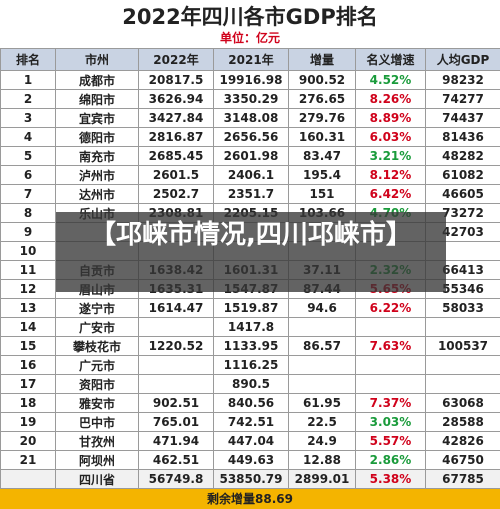  What do you see at coordinates (462, 441) in the screenshot?
I see `table-cell: 42826` at bounding box center [462, 441].